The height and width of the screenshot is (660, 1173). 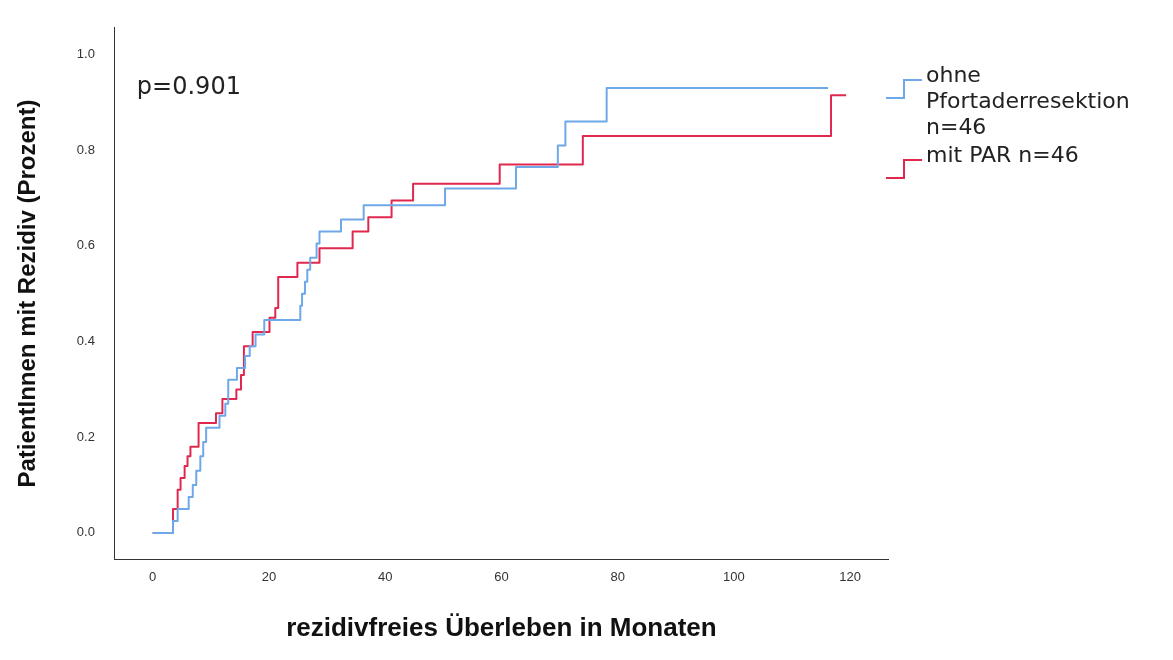 I want to click on legend-label: mit PAR n=46, so click(x=1003, y=155).